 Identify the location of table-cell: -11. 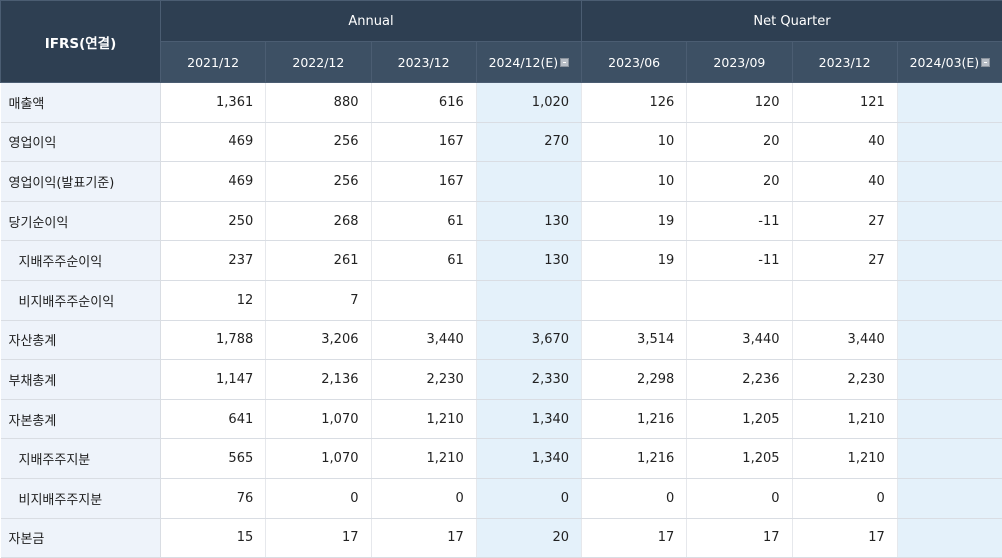
(739, 221).